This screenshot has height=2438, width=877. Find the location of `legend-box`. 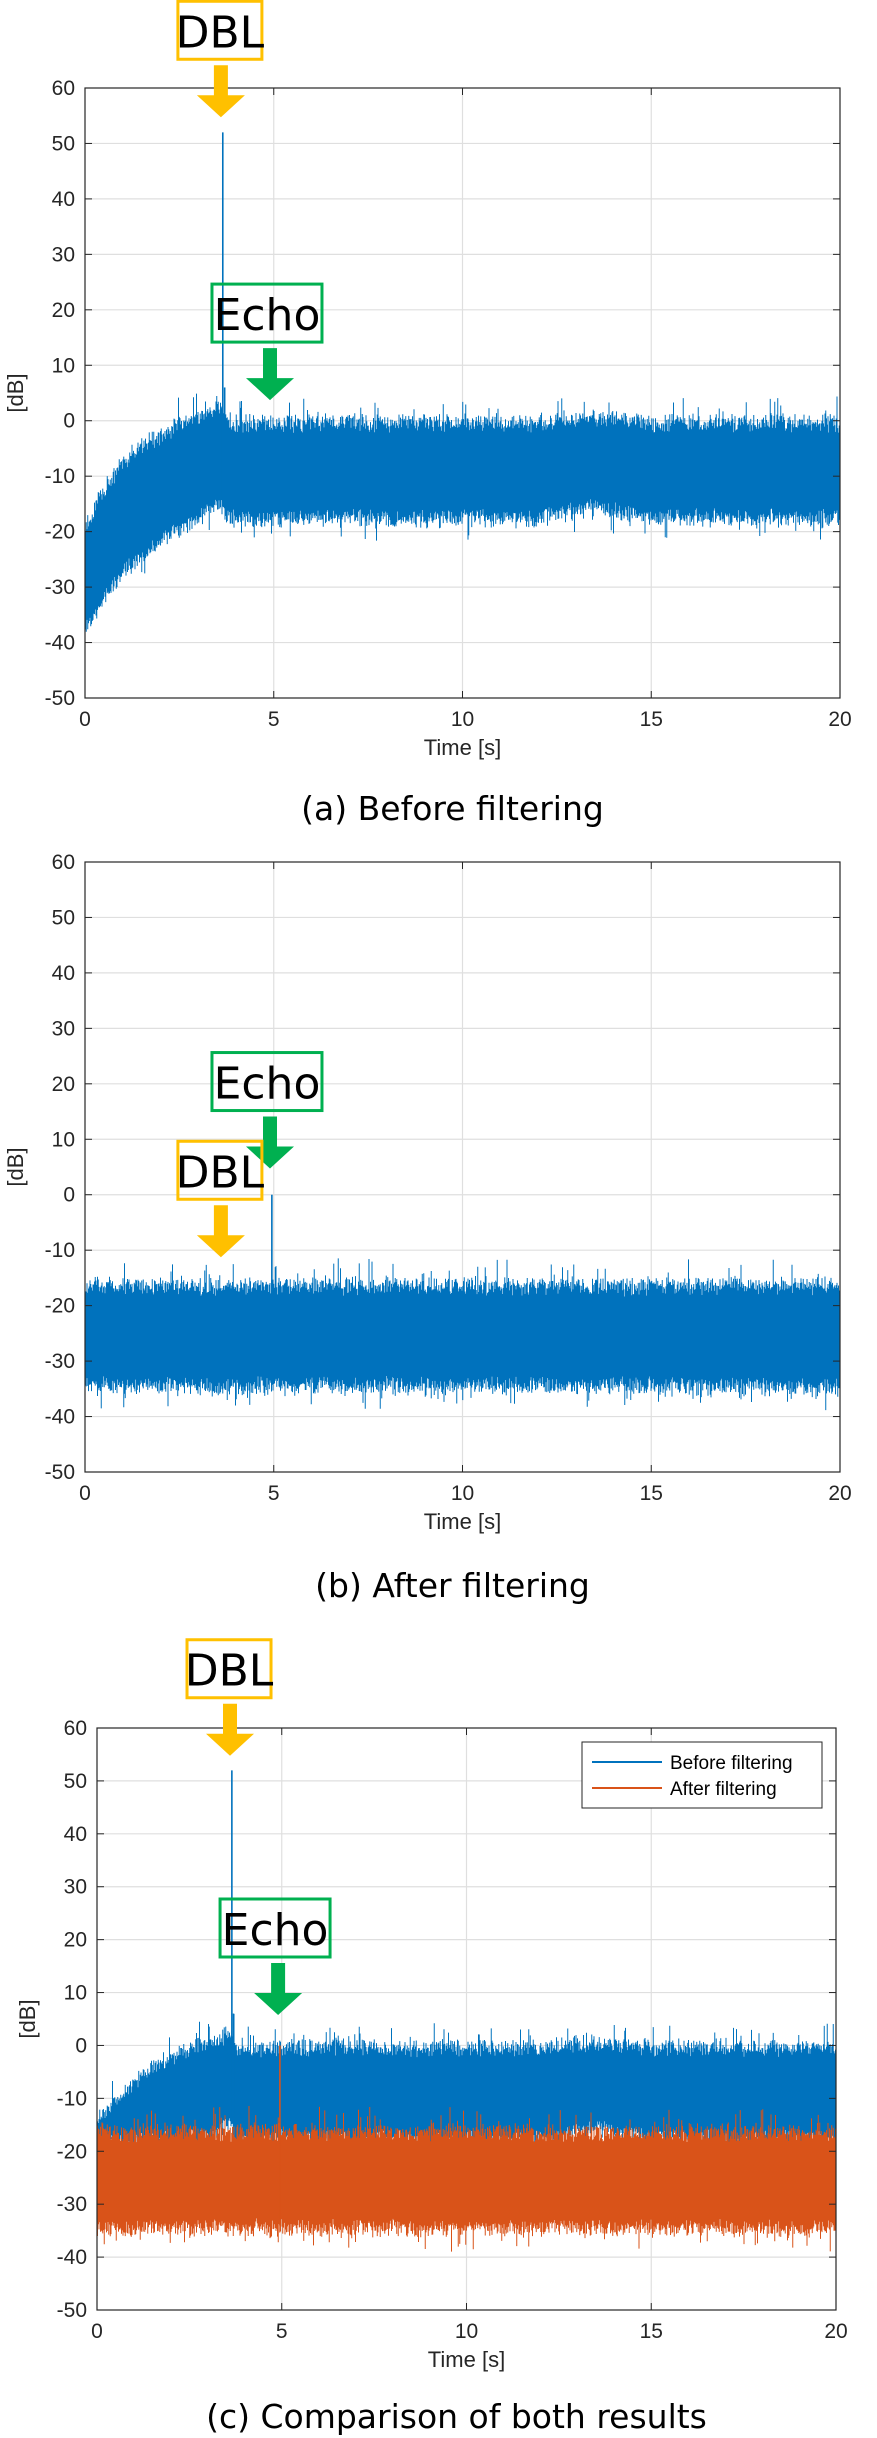

legend-box is located at coordinates (702, 1775).